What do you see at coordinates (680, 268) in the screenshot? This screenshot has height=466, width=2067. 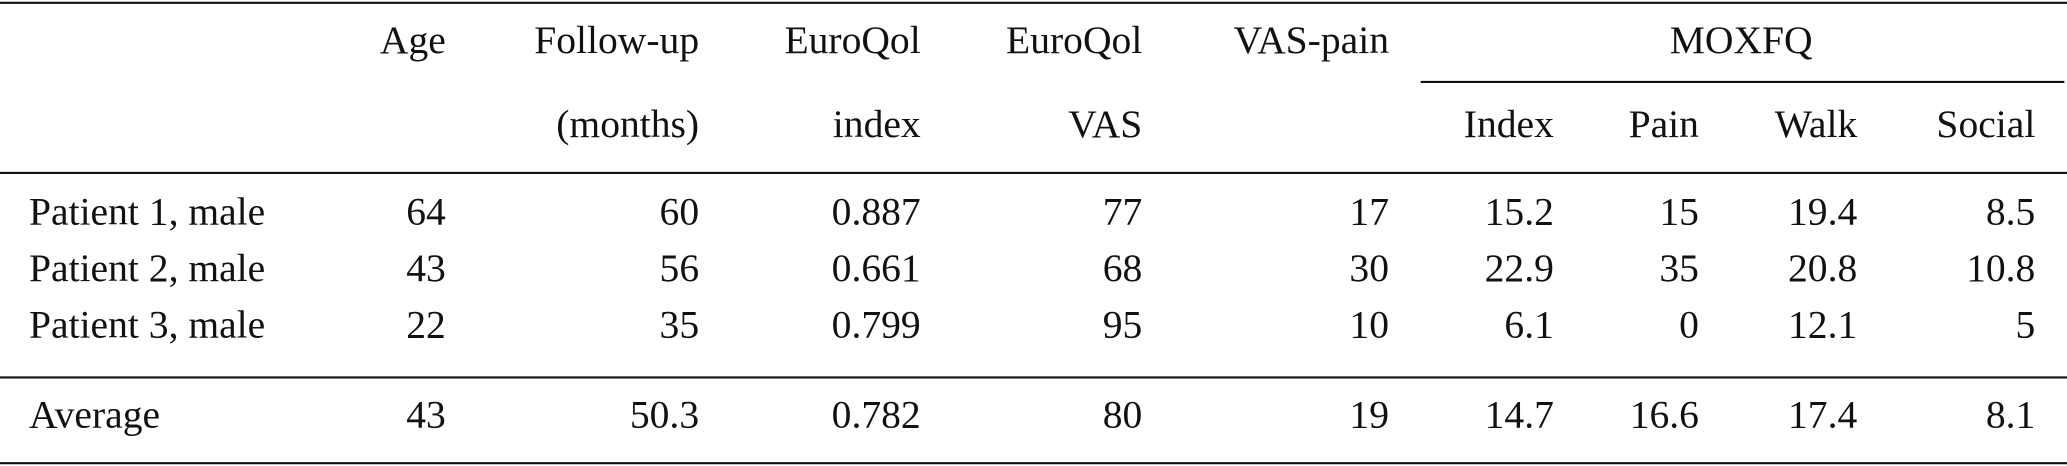 I see `cell: 56` at bounding box center [680, 268].